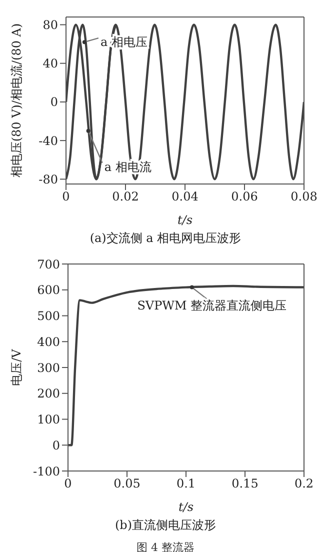  I want to click on y-tick-label: 500, so click(48, 316).